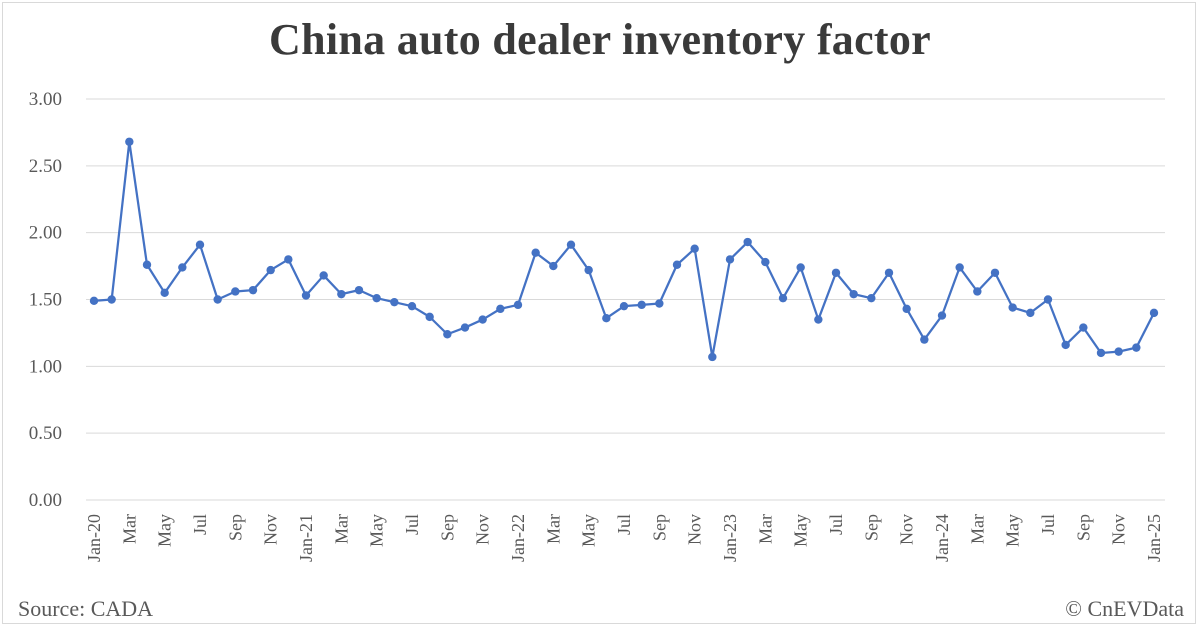  I want to click on x-tick-label: Jan-23, so click(730, 538).